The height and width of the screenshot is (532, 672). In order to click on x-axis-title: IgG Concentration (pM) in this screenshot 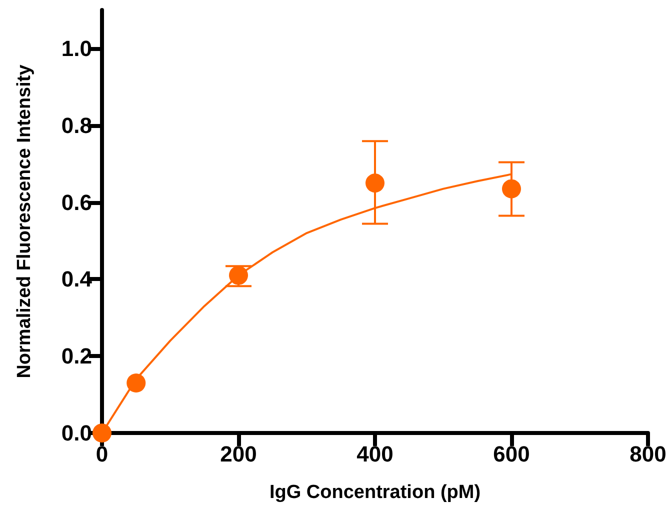, I will do `click(375, 492)`.